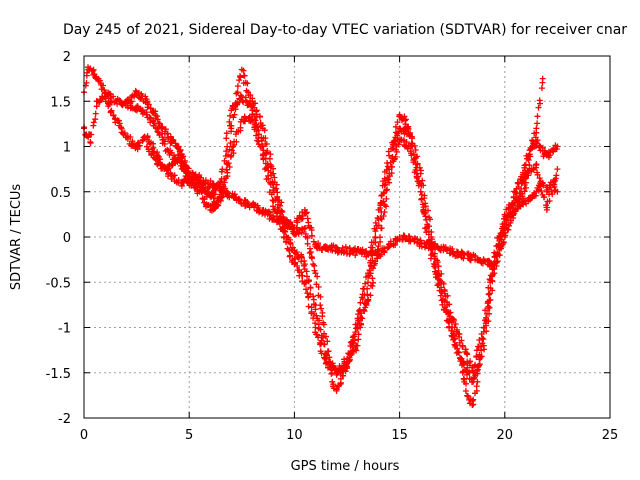 The width and height of the screenshot is (640, 480). What do you see at coordinates (345, 466) in the screenshot?
I see `x-axis-label: GPS time / hours` at bounding box center [345, 466].